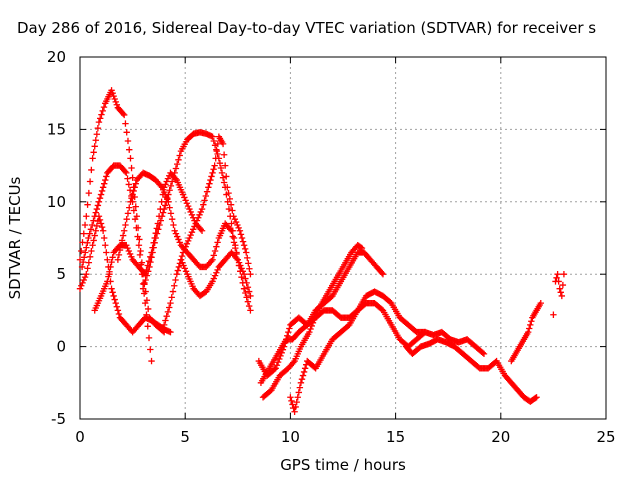 The height and width of the screenshot is (480, 640). I want to click on y-tick-label: 20, so click(56, 57).